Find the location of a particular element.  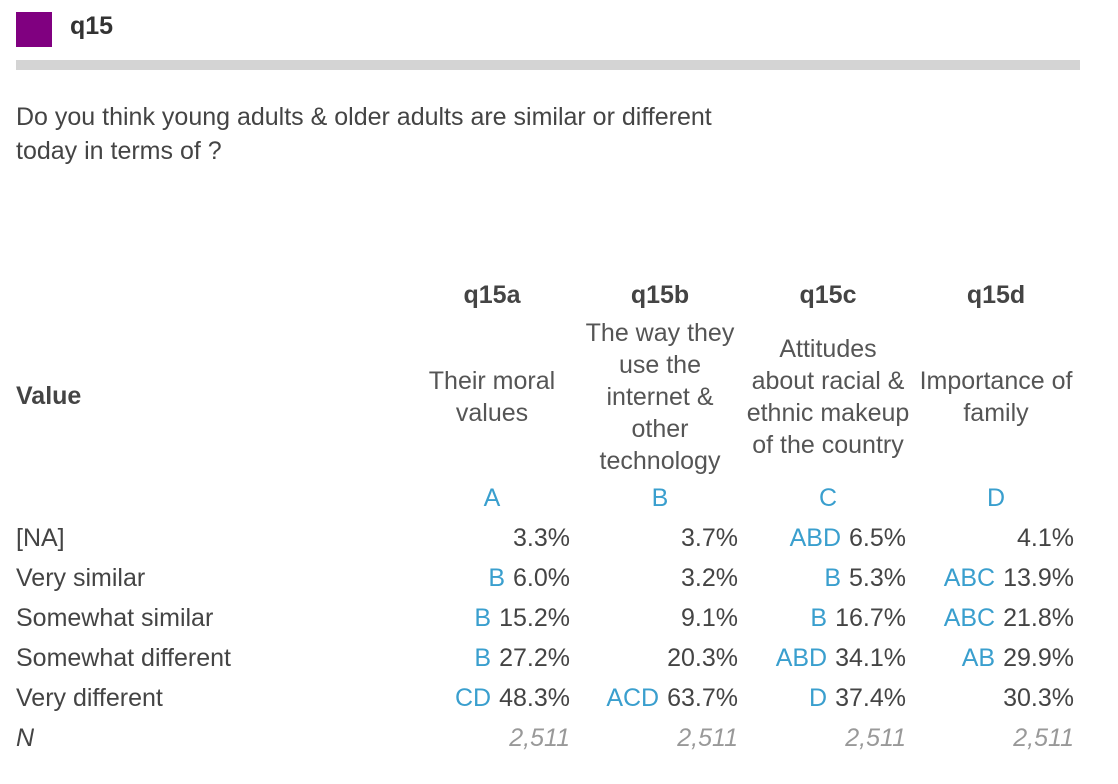

cell-value: 34.1% is located at coordinates (870, 657).